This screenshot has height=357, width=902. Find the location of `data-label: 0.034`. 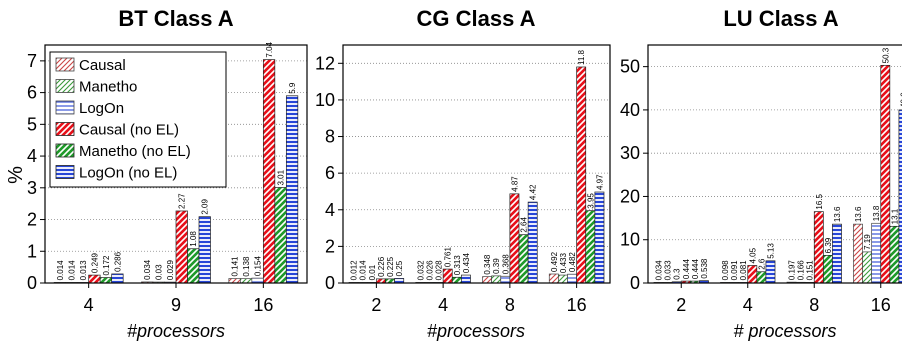

data-label: 0.034 is located at coordinates (659, 270).